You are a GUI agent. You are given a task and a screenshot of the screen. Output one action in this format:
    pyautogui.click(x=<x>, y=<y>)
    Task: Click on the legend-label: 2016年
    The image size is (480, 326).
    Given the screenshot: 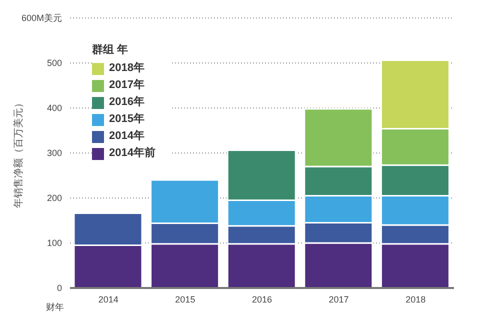 What is the action you would take?
    pyautogui.click(x=126, y=102)
    